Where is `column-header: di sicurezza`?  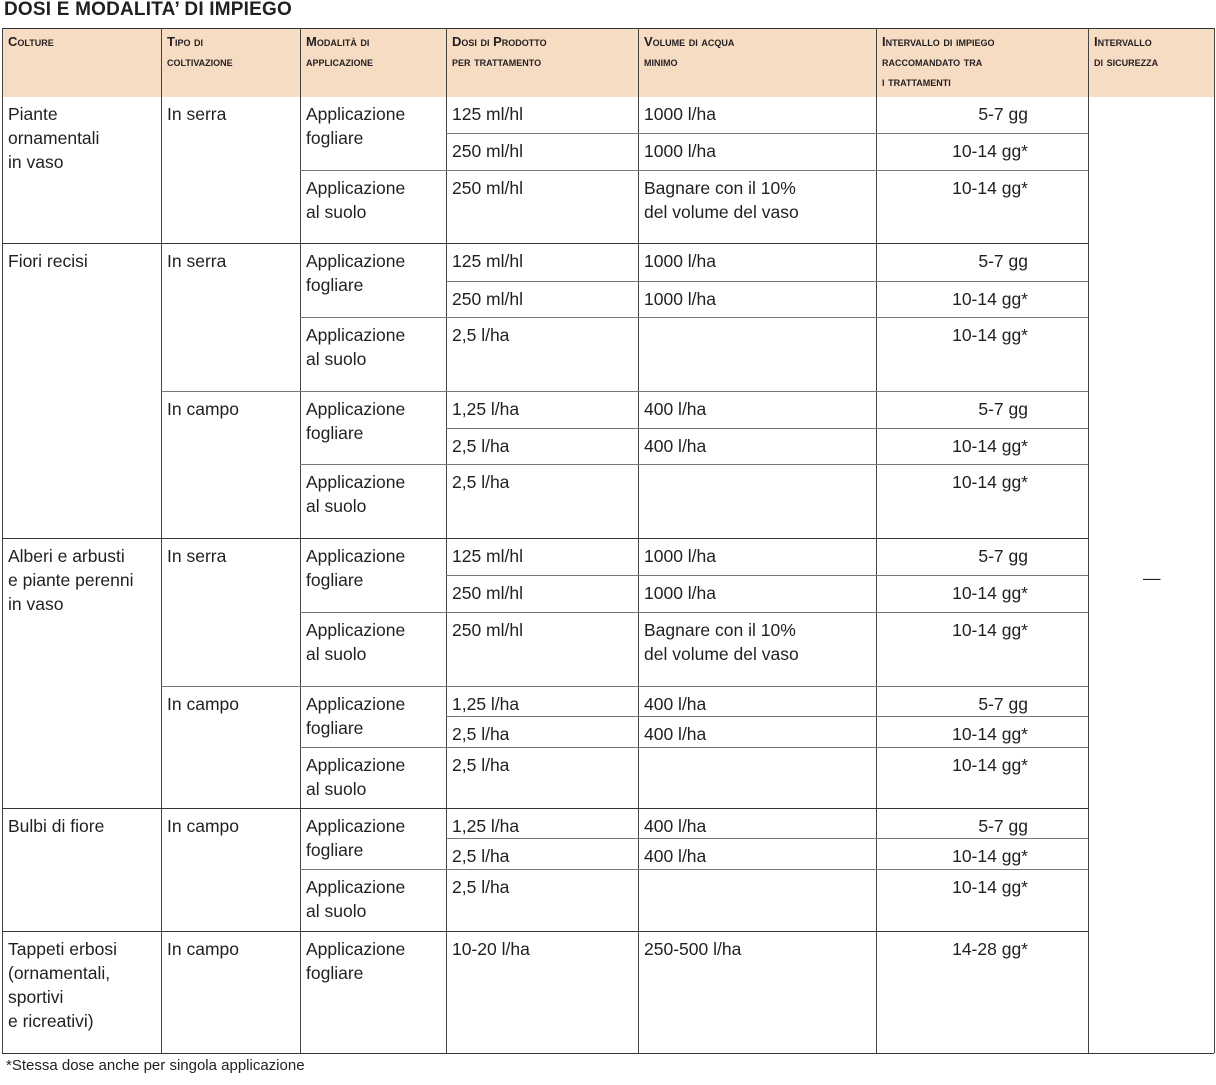
column-header: di sicurezza is located at coordinates (1126, 61).